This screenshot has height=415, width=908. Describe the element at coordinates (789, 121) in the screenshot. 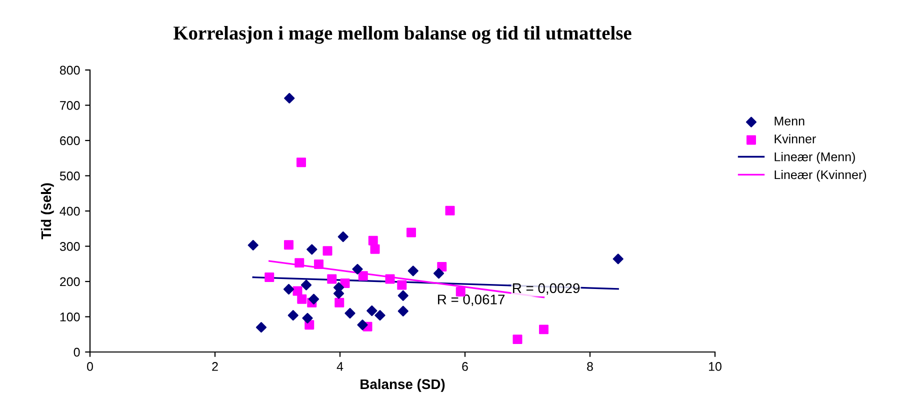

I see `legend-label: Menn` at that location.